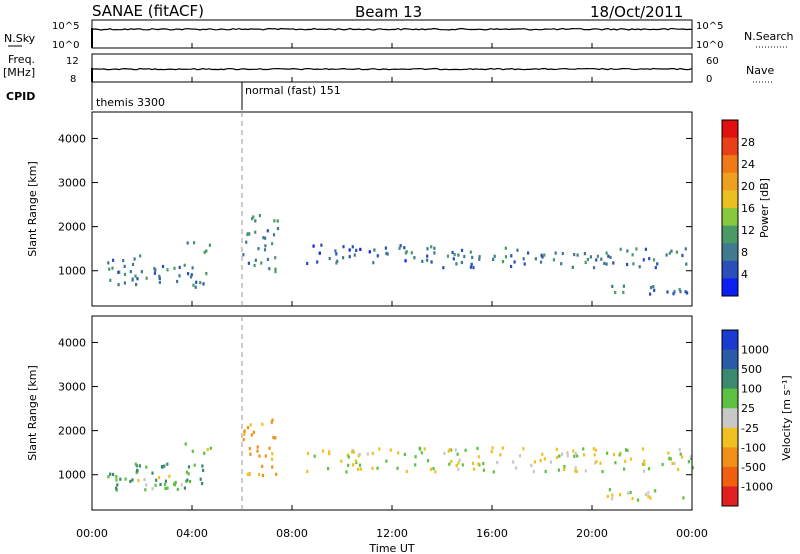  What do you see at coordinates (730, 129) in the screenshot?
I see `power-colorbar-swatch` at bounding box center [730, 129].